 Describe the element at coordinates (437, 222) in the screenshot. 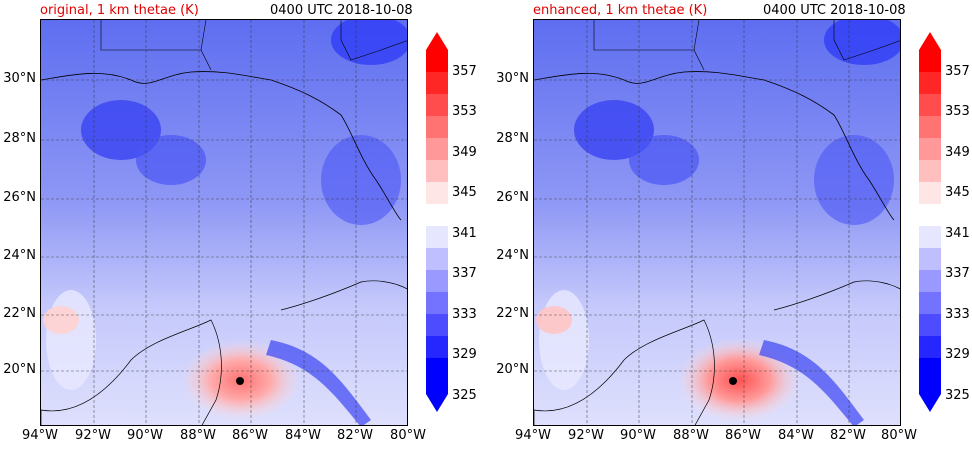

I see `left-colorbar` at that location.